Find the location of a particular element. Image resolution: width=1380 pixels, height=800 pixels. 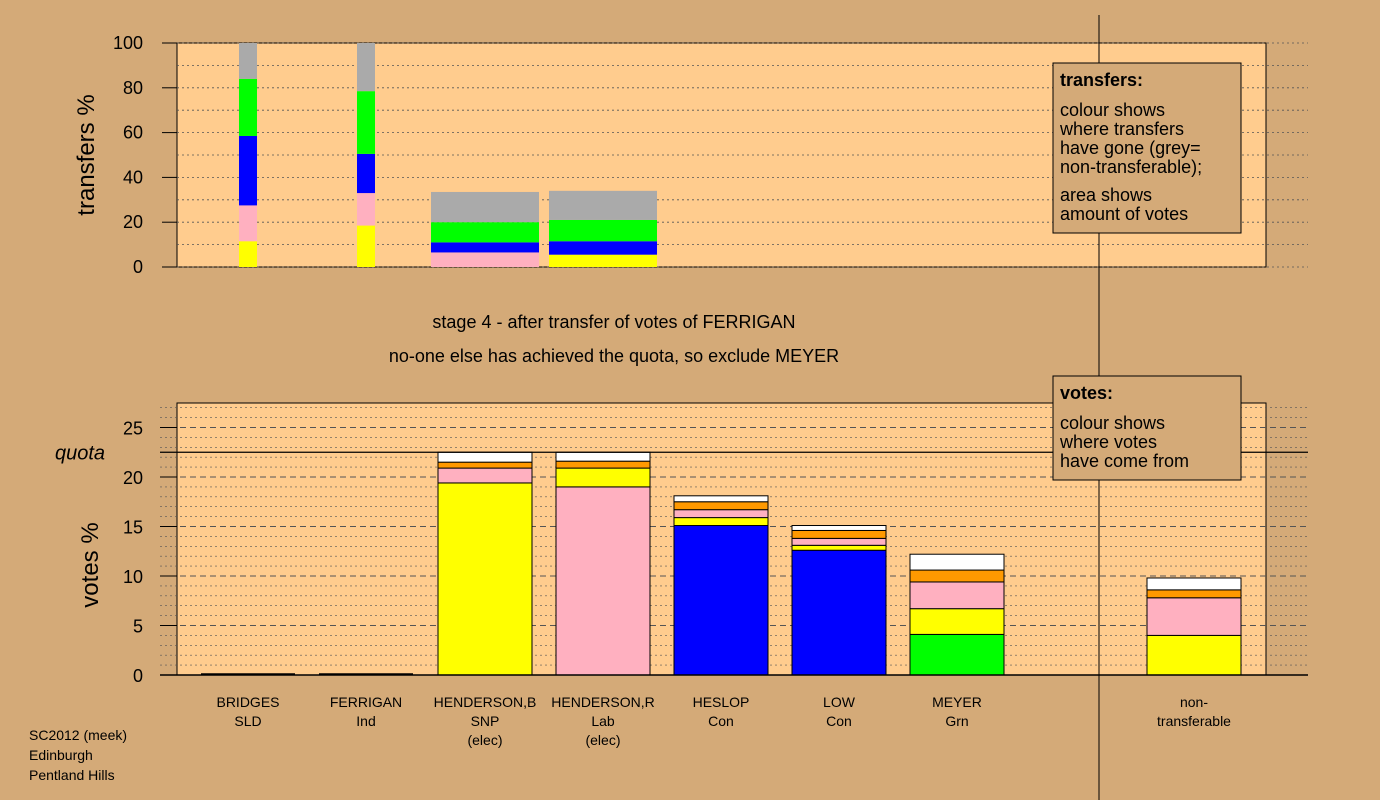

category-label: Grn is located at coordinates (956, 721).